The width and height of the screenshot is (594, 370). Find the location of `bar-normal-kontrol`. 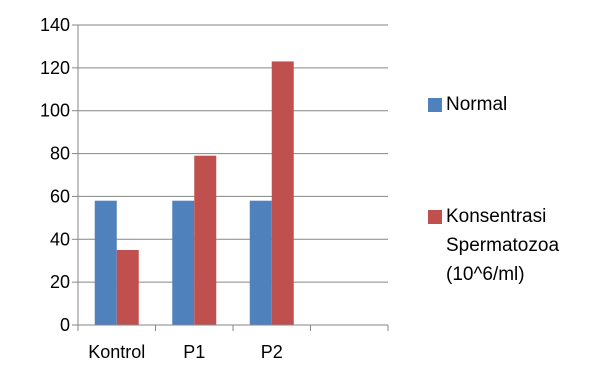

bar-normal-kontrol is located at coordinates (105, 262).